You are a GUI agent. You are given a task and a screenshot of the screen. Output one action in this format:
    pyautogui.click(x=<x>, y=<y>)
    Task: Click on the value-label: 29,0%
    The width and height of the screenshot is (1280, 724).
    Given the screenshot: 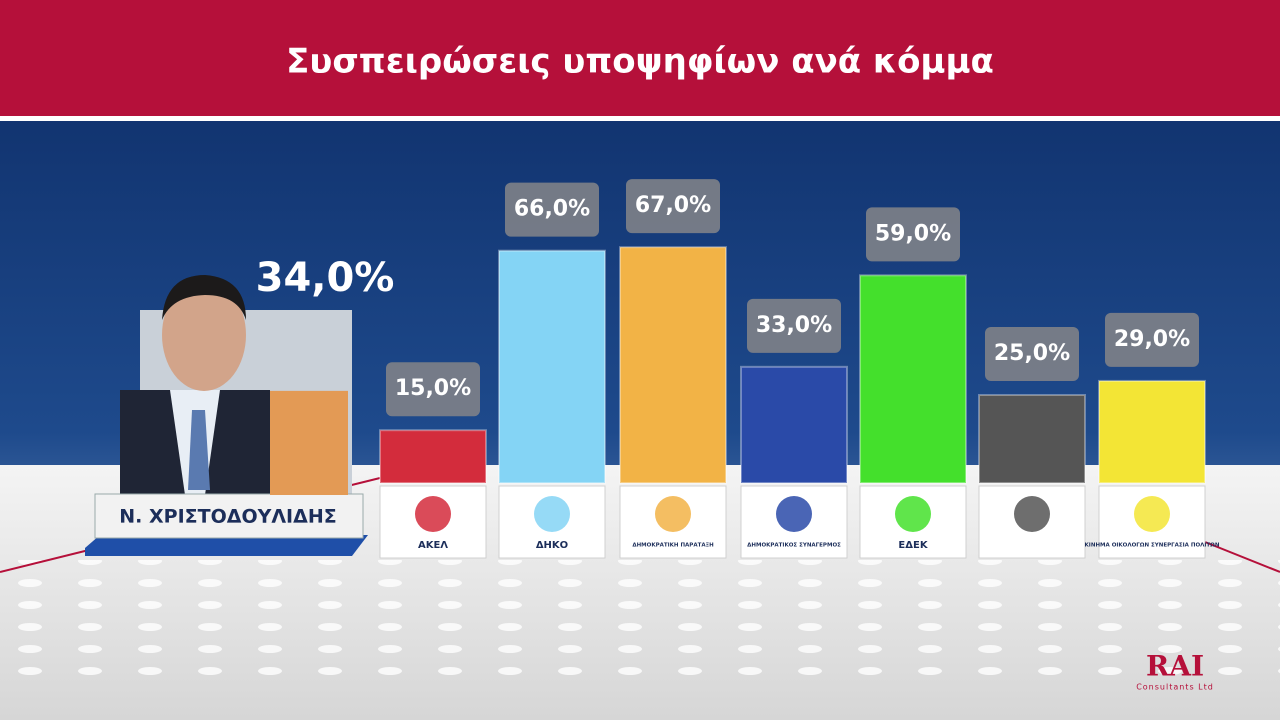 What is the action you would take?
    pyautogui.click(x=1152, y=339)
    